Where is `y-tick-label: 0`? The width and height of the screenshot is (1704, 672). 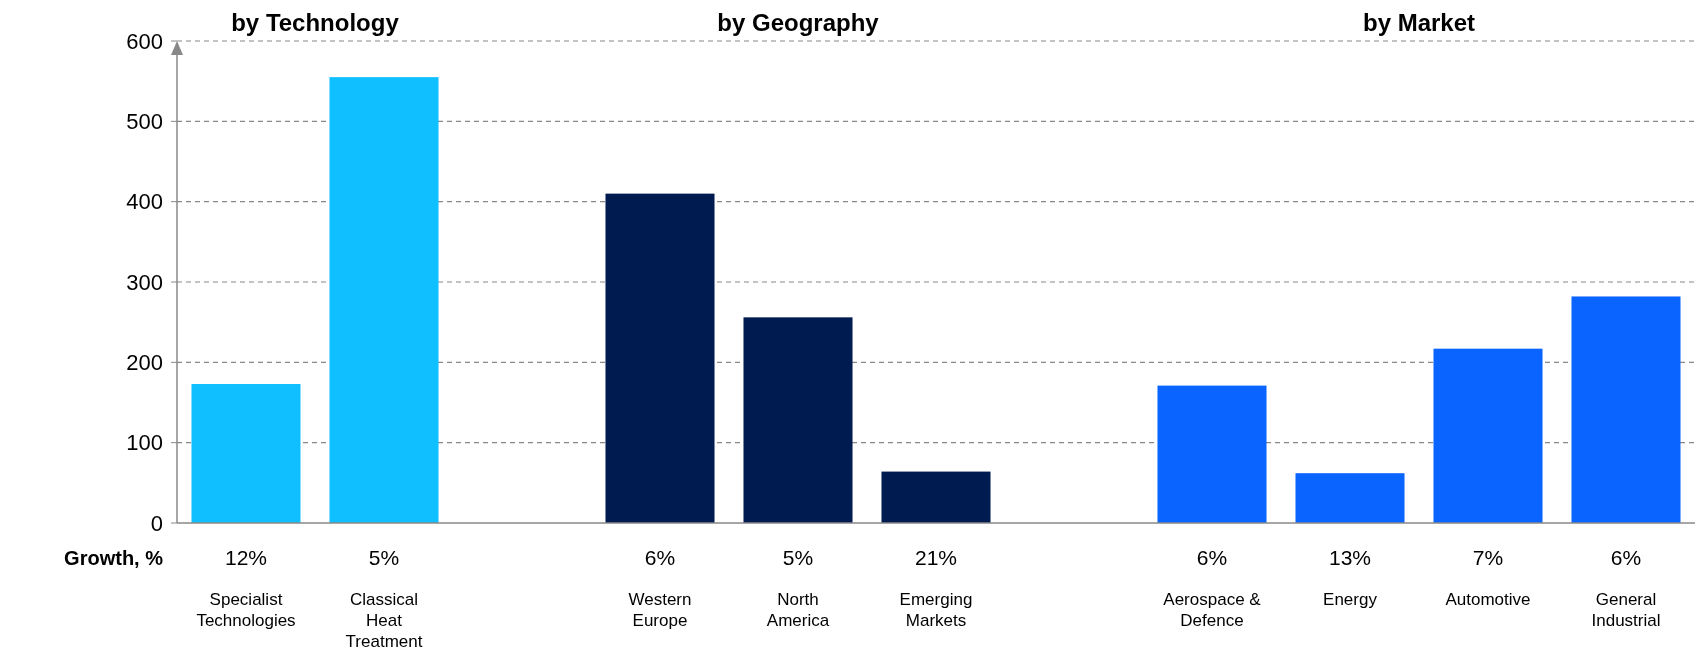
y-tick-label: 0 is located at coordinates (156, 523).